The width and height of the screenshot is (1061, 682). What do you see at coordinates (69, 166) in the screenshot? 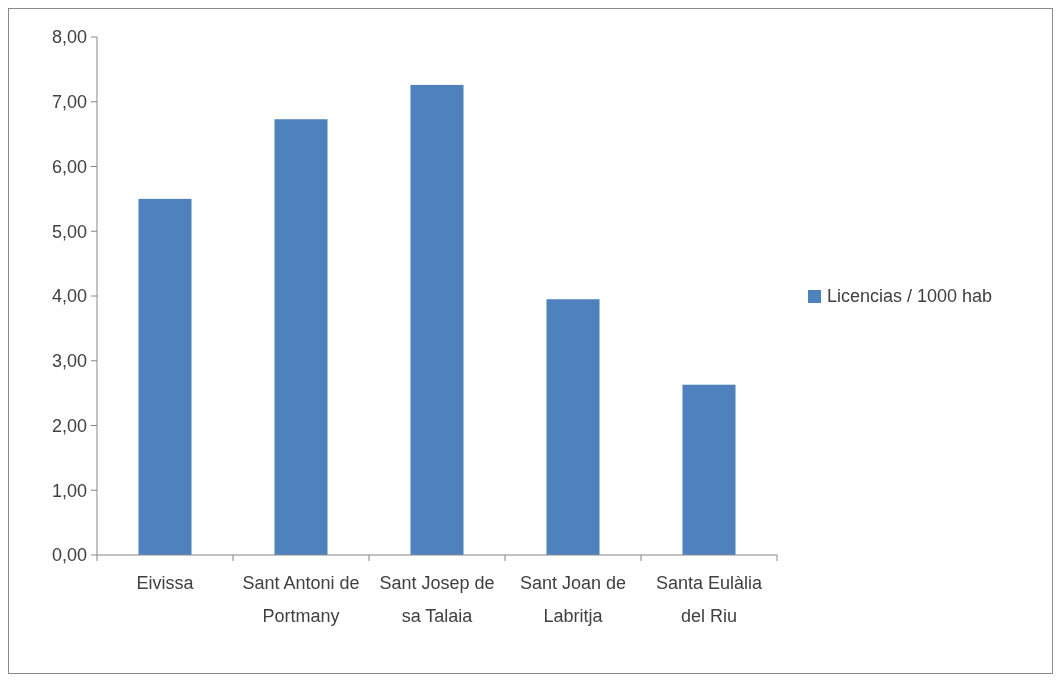
I see `y-tick-label: 6,00` at bounding box center [69, 166].